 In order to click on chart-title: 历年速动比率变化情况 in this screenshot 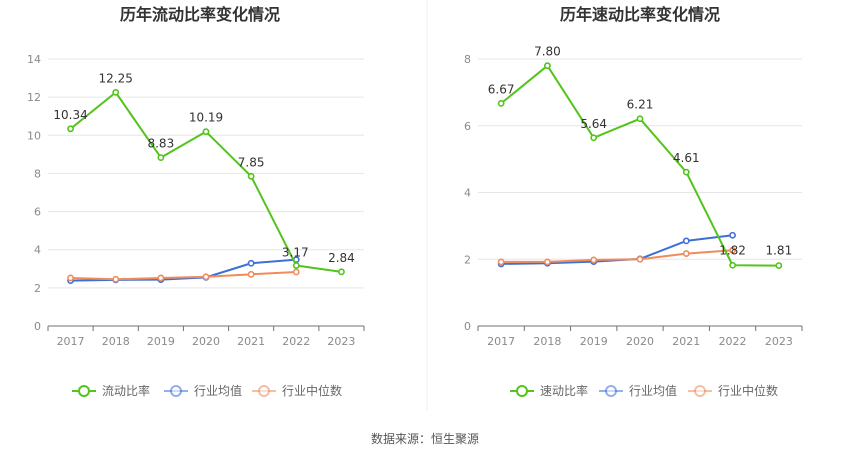, I will do `click(640, 14)`.